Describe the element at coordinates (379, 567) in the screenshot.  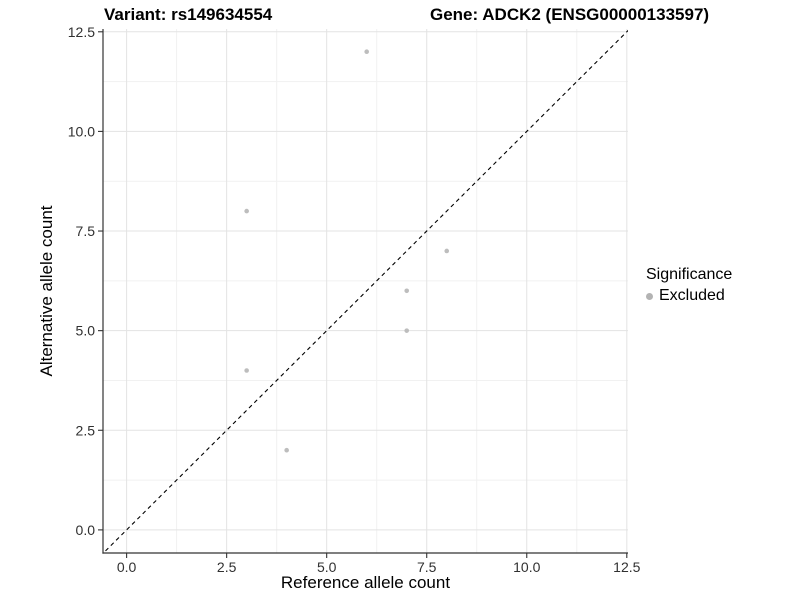
I see `x-tick-labels: 0.0 2.5 5.0 7.5 10.0 12.5` at that location.